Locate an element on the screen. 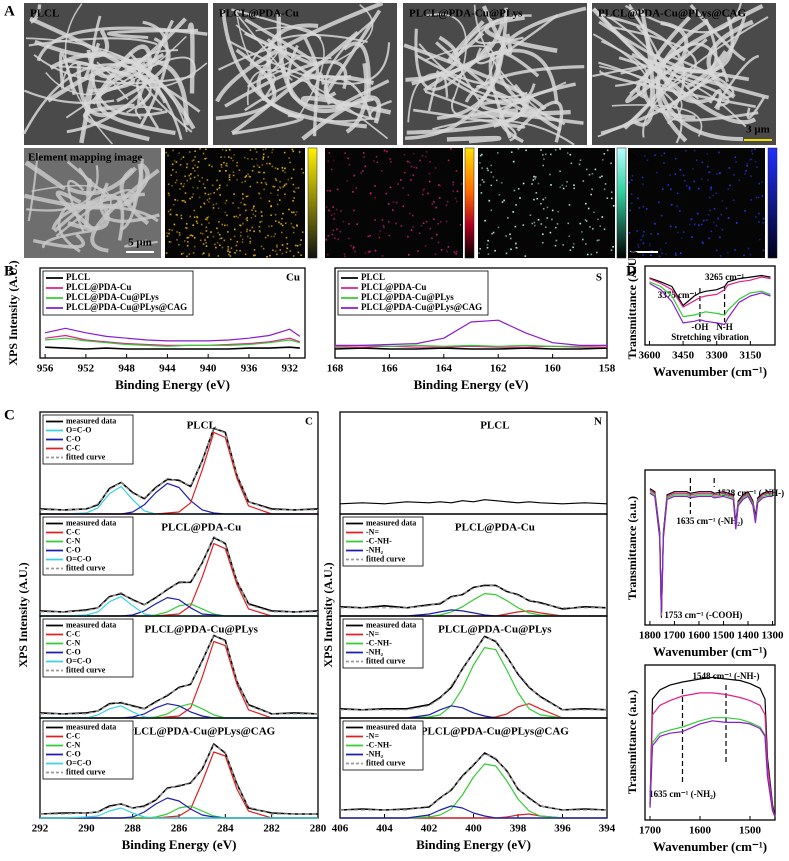 The image size is (789, 861). annotation: Stretching vibration is located at coordinates (710, 337).